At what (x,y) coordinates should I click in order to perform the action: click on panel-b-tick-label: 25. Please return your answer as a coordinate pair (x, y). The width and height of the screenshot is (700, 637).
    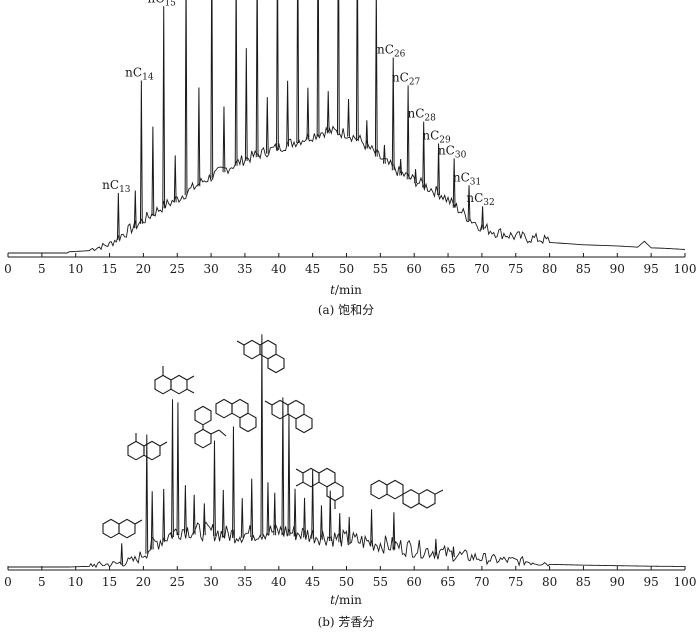
    Looking at the image, I should click on (177, 582).